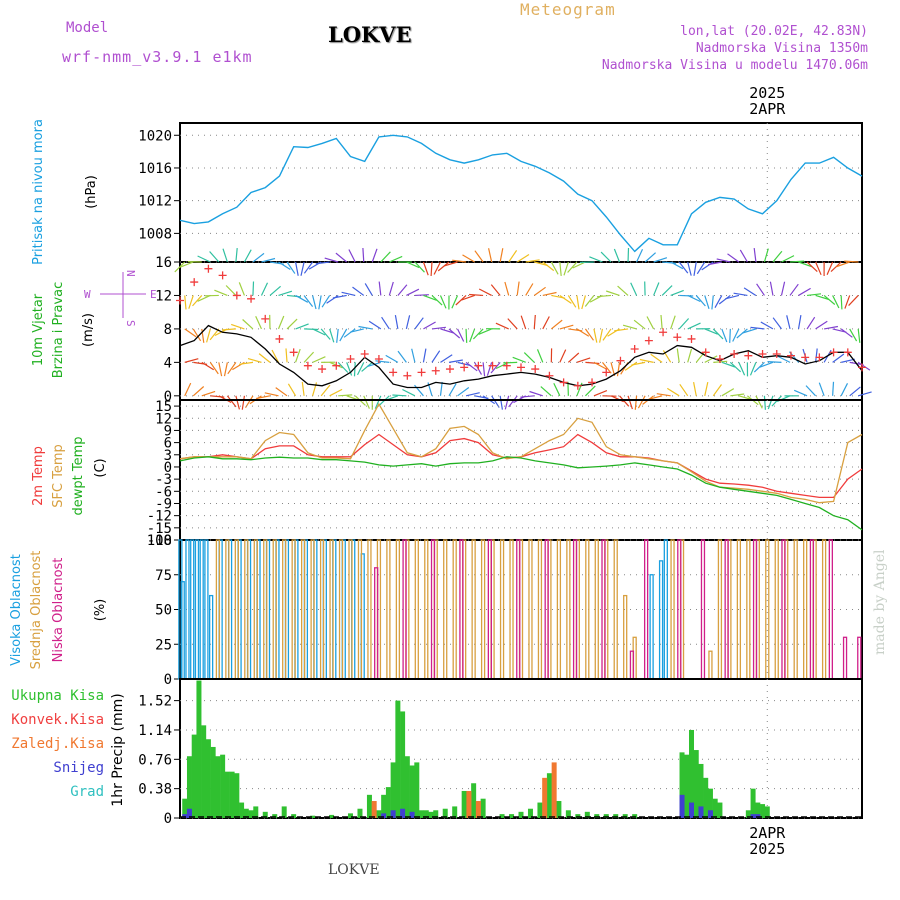 The width and height of the screenshot is (900, 900). Describe the element at coordinates (521, 466) in the screenshot. I see `temp2m-line` at that location.